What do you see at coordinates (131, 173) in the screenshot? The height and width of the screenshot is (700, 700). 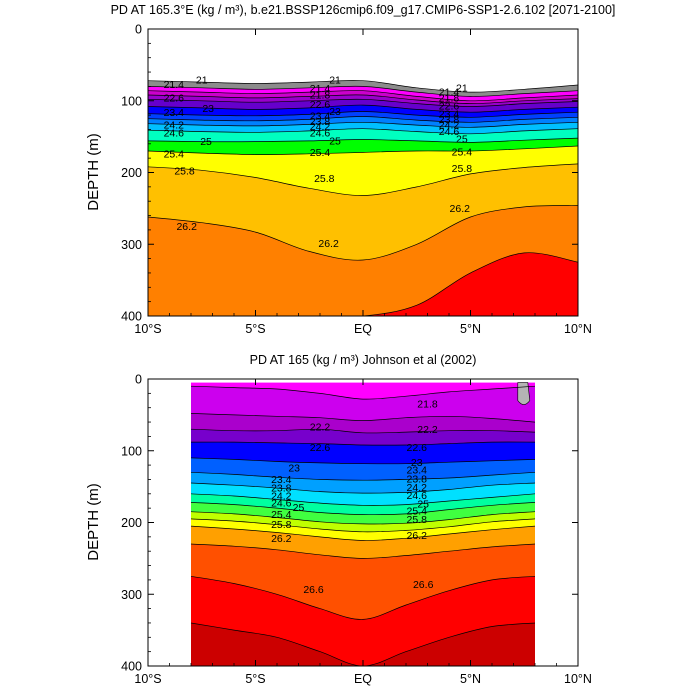 I see `y-tick-label: 200` at bounding box center [131, 173].